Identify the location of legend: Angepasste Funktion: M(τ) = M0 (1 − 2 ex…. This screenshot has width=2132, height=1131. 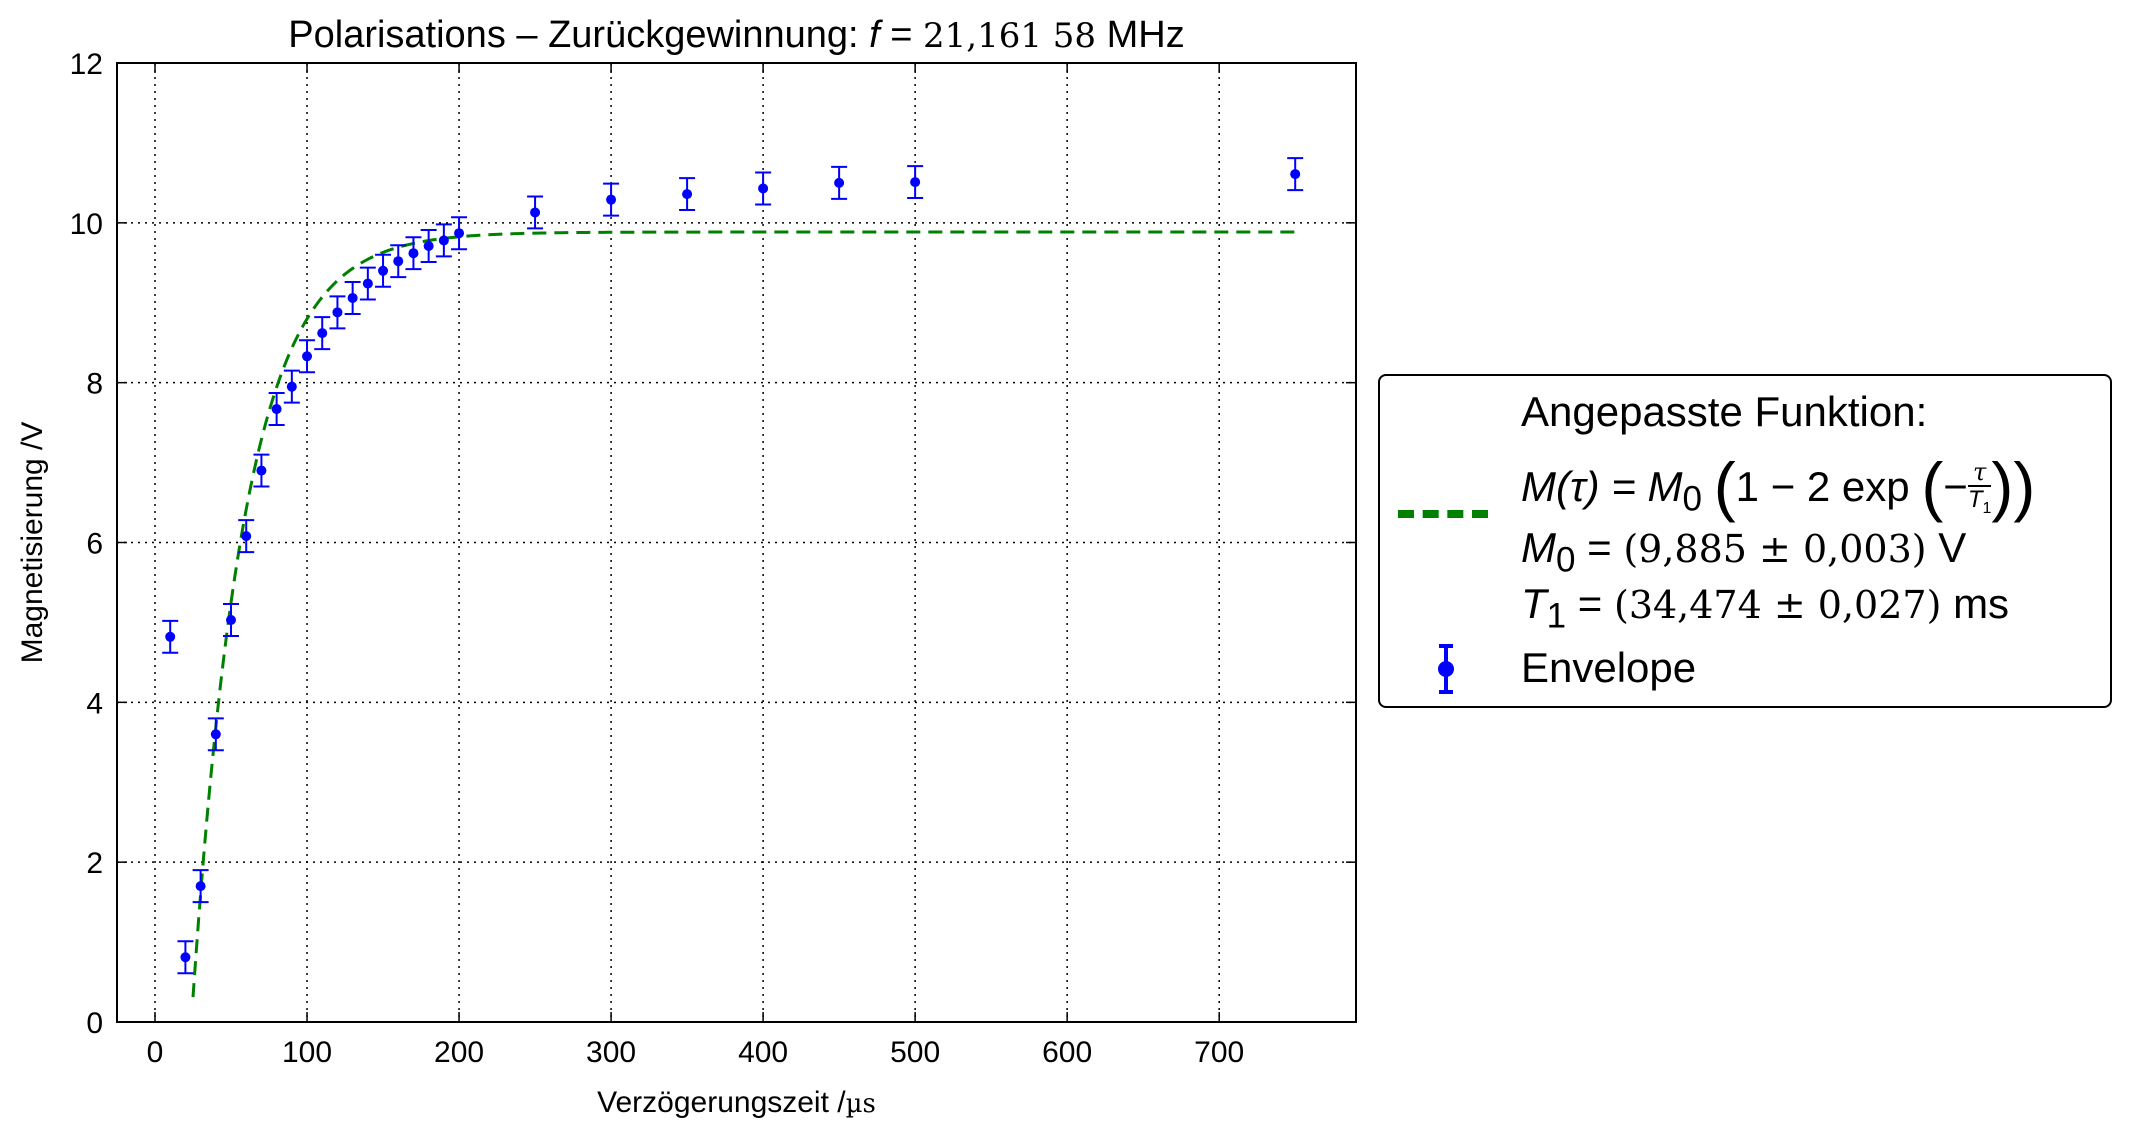
(1745, 541).